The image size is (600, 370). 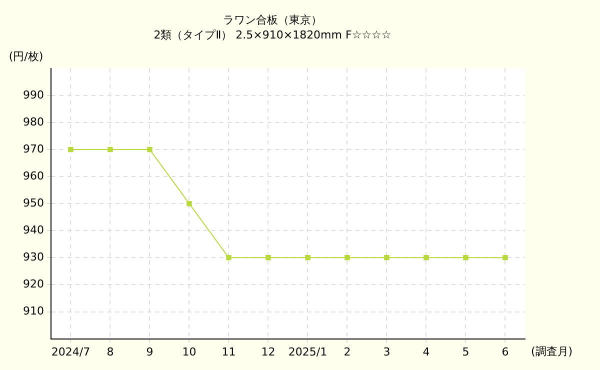 What do you see at coordinates (33, 230) in the screenshot?
I see `y-tick-label: 940` at bounding box center [33, 230].